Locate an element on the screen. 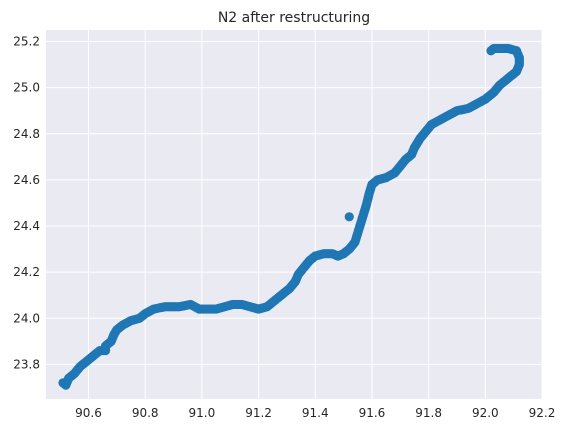 The width and height of the screenshot is (566, 433). x-tick-label: 91.4 is located at coordinates (315, 413).